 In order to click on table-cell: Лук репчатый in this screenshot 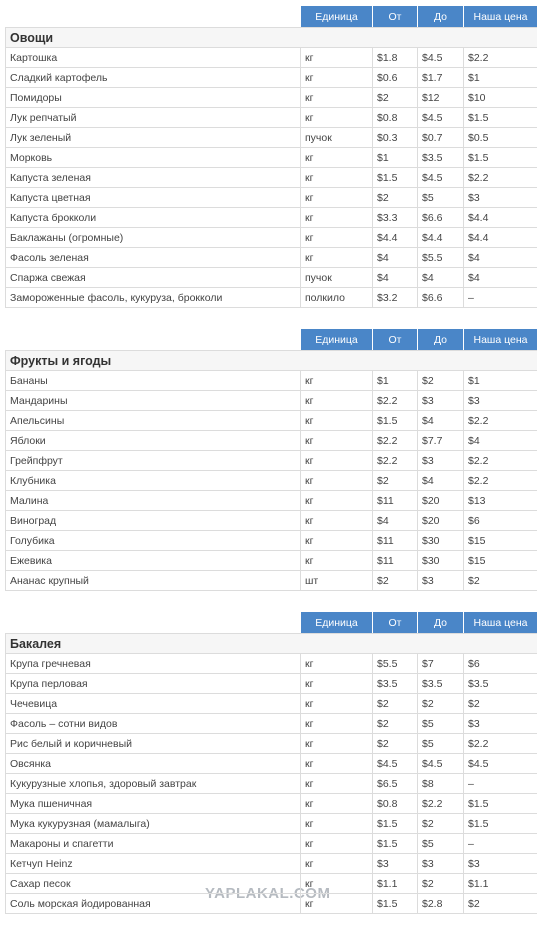, I will do `click(152, 117)`.